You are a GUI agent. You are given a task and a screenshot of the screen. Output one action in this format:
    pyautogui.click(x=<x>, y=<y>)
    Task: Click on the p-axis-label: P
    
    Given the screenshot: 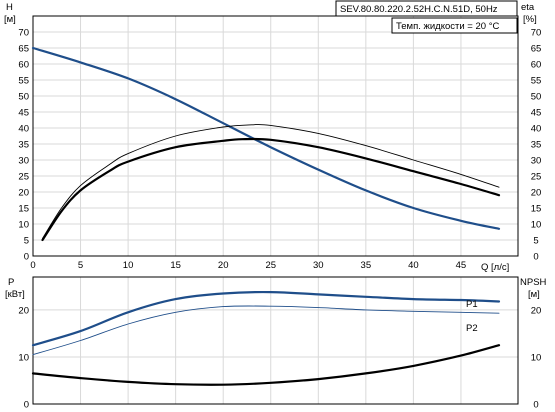 What is the action you would take?
    pyautogui.click(x=11, y=282)
    